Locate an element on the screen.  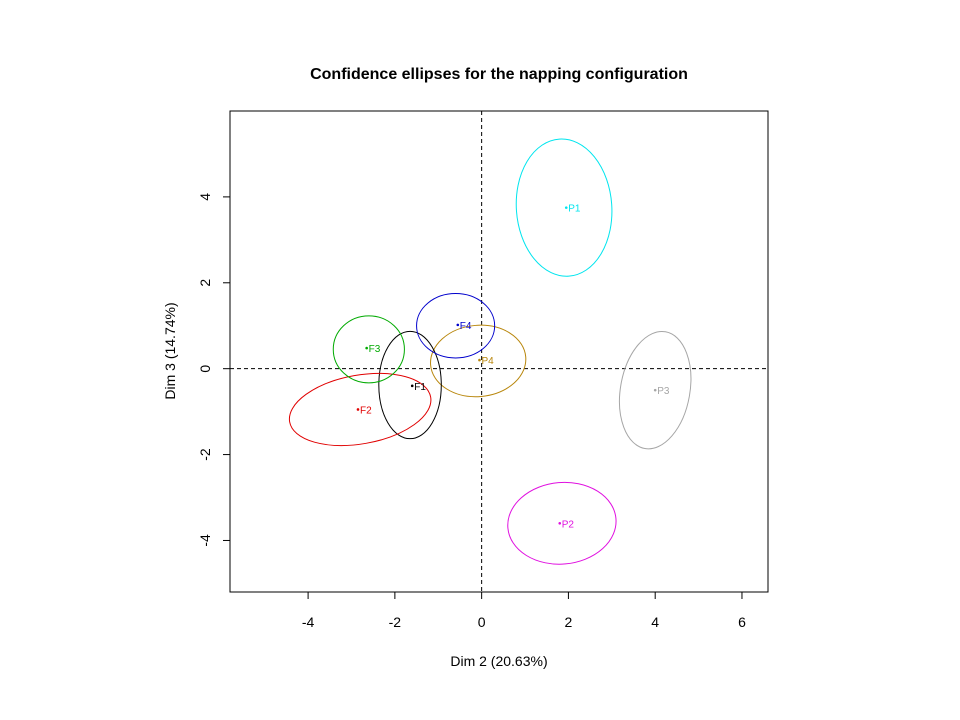
point-f1 is located at coordinates (412, 386).